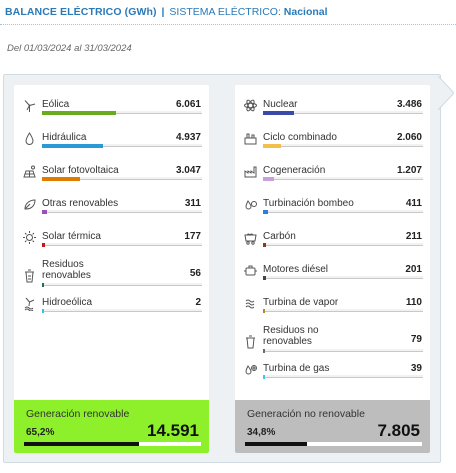 This screenshot has height=473, width=456. I want to click on source-label: Nuclear, so click(280, 104).